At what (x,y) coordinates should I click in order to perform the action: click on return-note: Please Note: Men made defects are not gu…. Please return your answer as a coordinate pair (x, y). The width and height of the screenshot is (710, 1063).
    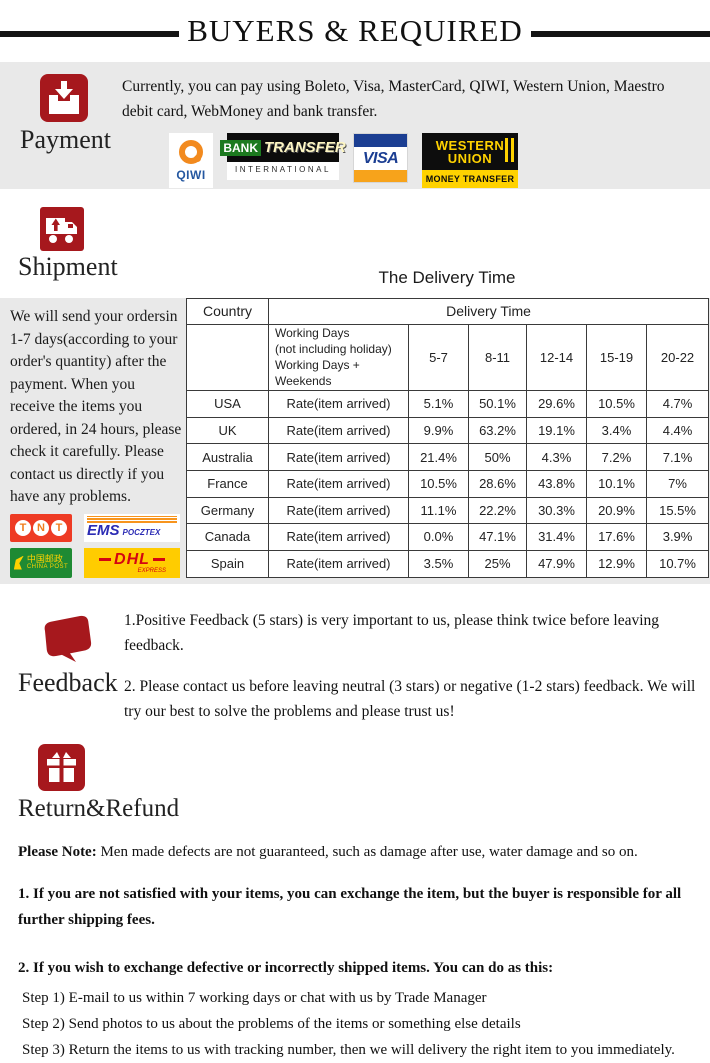
    Looking at the image, I should click on (355, 852).